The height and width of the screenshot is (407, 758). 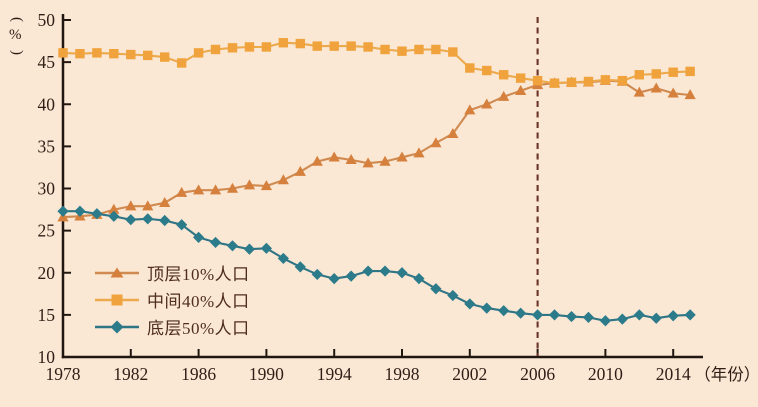 I want to click on x-tick-label-1986: 1986, so click(x=198, y=374).